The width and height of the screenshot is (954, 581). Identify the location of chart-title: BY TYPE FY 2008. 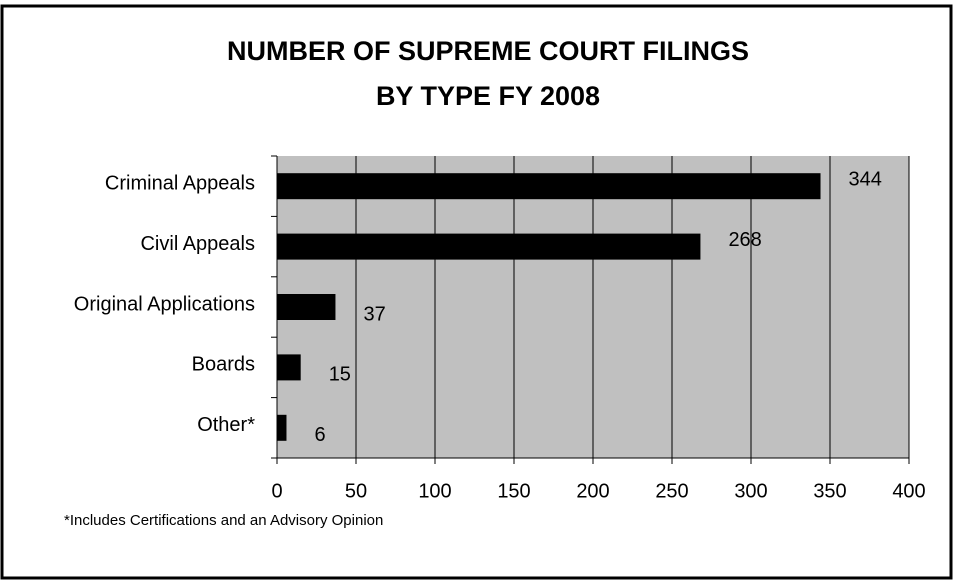
(488, 96).